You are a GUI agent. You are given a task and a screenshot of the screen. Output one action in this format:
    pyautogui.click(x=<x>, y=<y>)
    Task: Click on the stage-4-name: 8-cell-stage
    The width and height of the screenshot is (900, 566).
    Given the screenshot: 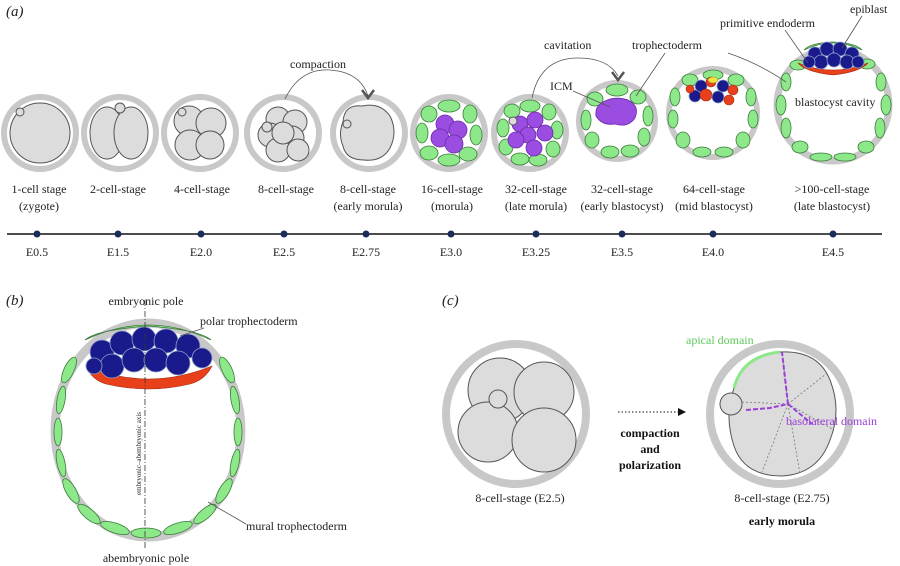 What is the action you would take?
    pyautogui.click(x=286, y=189)
    